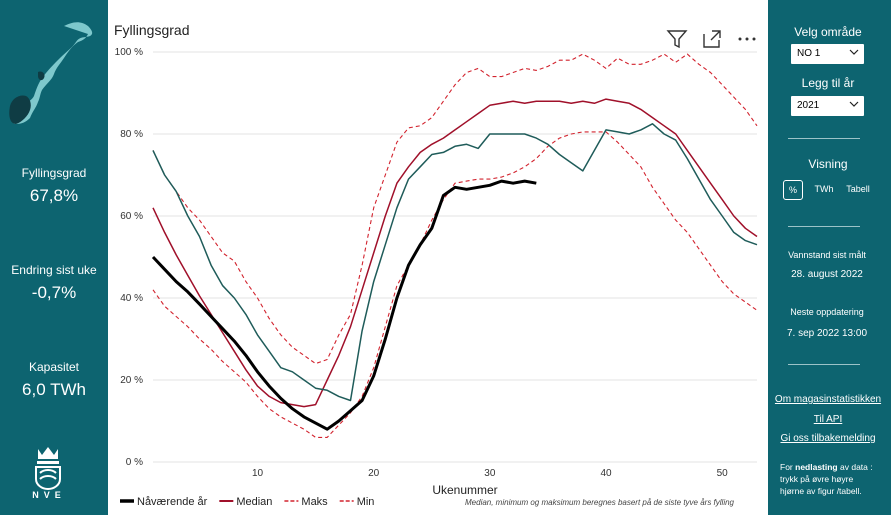 This screenshot has width=891, height=515. Describe the element at coordinates (809, 53) in the screenshot. I see `area-select-value: NO 1` at that location.